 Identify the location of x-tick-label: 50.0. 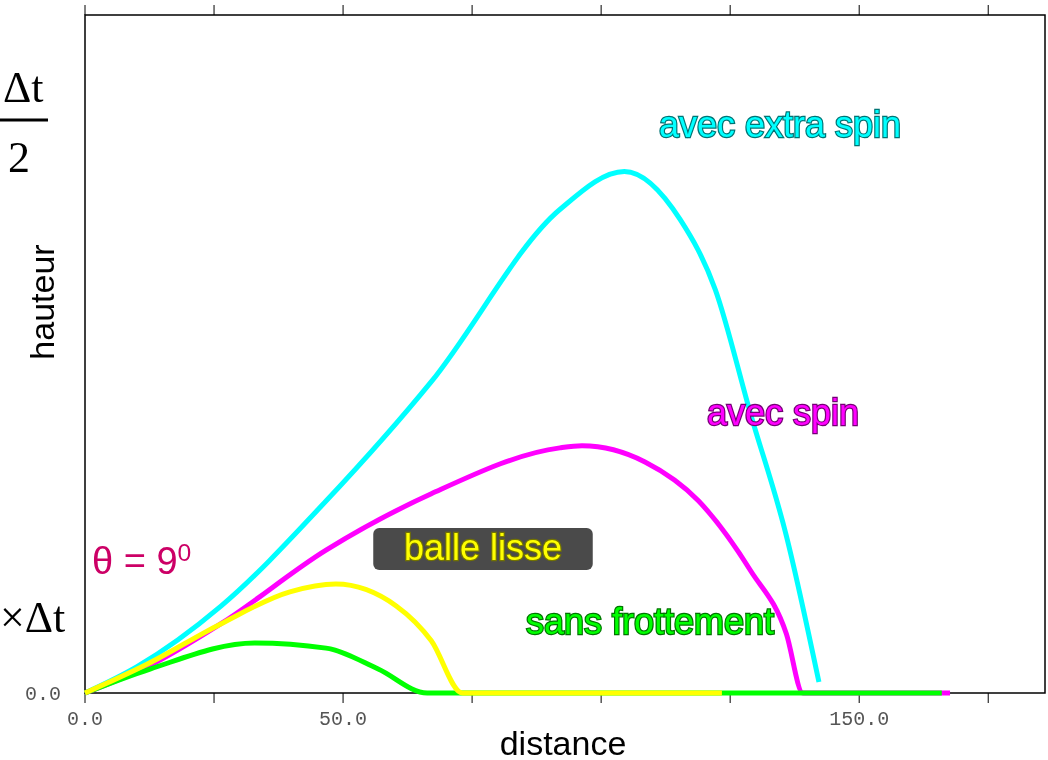
(343, 719).